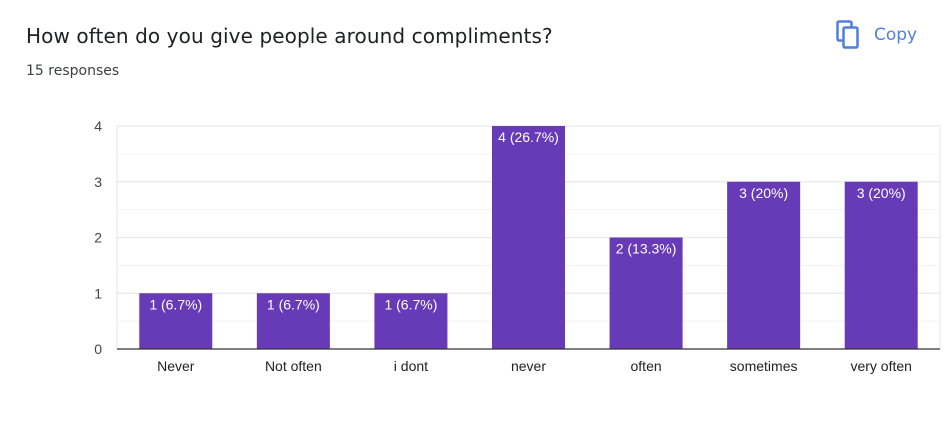 Image resolution: width=949 pixels, height=433 pixels. What do you see at coordinates (896, 35) in the screenshot?
I see `copy-label: Copy` at bounding box center [896, 35].